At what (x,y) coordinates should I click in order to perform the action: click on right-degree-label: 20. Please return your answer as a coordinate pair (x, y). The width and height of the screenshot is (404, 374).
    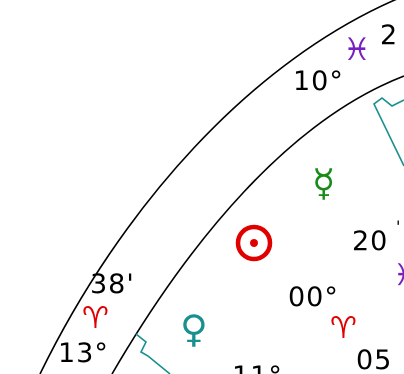
    Looking at the image, I should click on (370, 241).